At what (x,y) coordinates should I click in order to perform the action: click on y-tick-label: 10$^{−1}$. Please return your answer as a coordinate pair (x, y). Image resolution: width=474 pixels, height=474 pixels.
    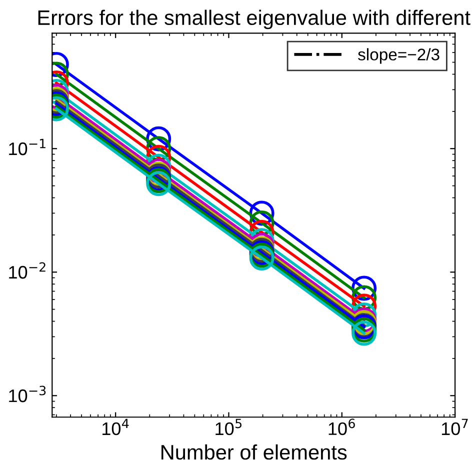
    Looking at the image, I should click on (27, 147).